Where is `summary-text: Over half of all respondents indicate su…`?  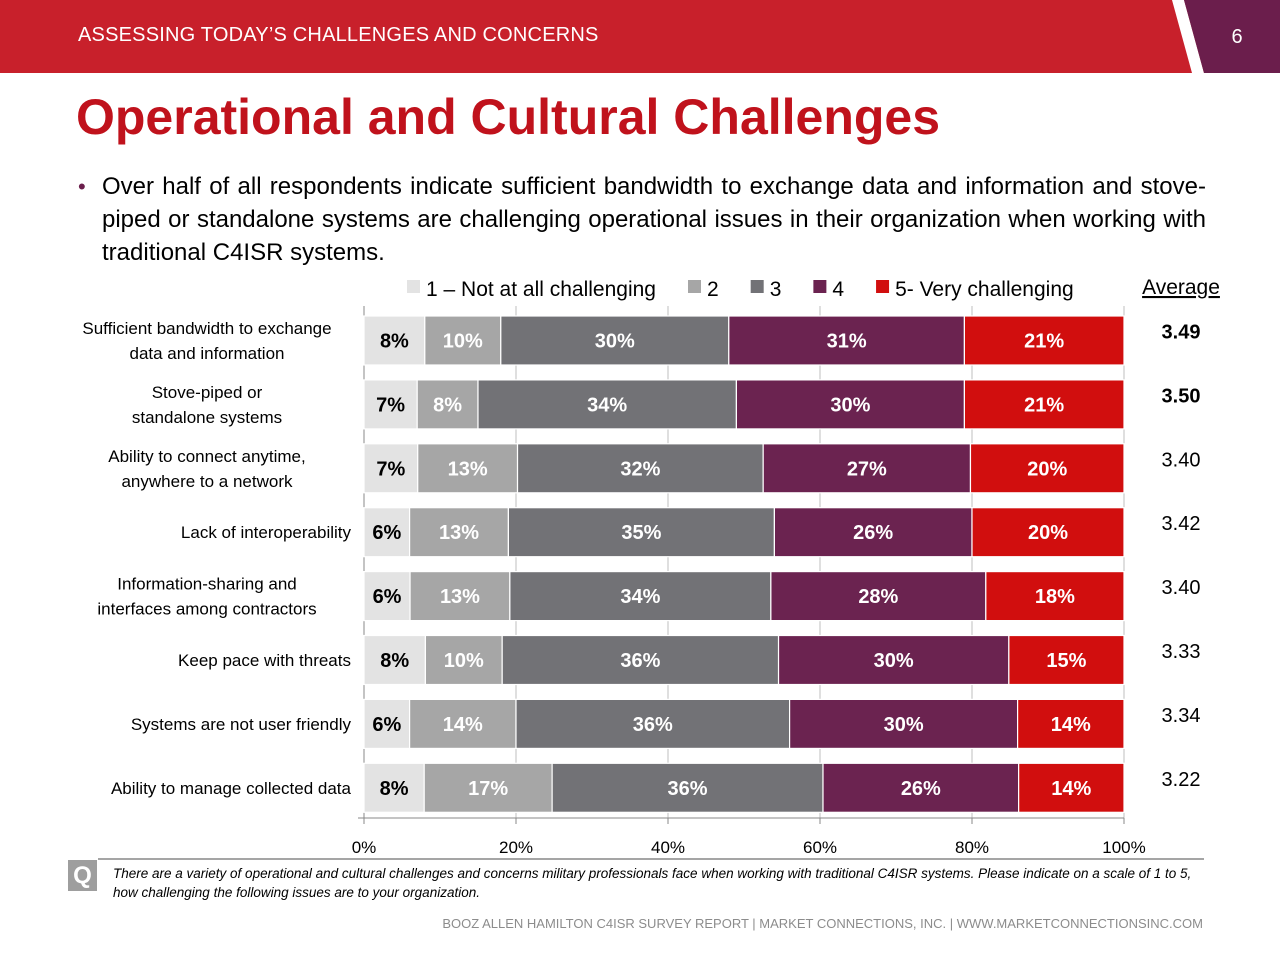 summary-text: Over half of all respondents indicate su… is located at coordinates (654, 219).